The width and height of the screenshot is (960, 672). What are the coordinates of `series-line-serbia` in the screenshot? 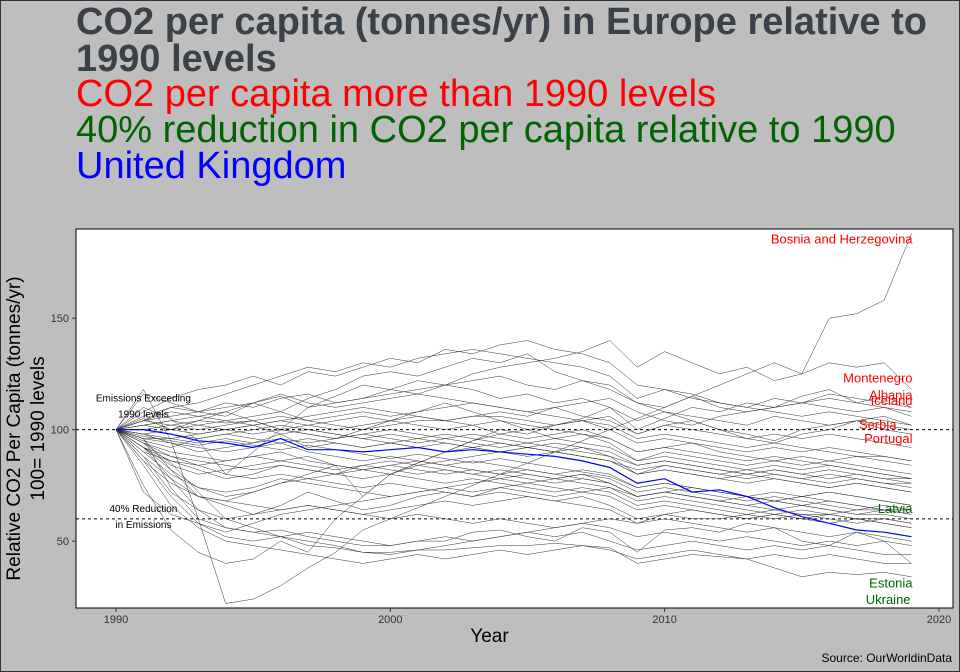 It's located at (513, 459).